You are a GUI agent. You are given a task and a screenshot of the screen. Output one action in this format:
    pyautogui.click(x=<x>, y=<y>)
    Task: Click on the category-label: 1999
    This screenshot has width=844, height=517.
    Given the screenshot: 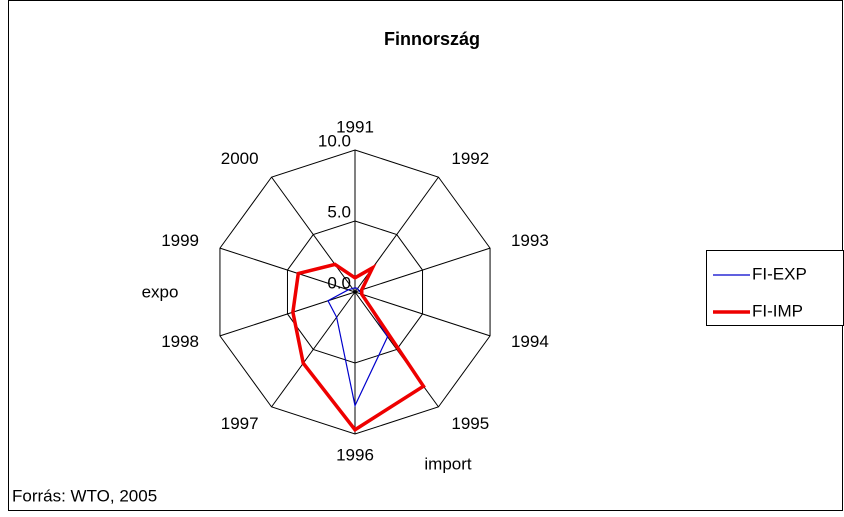 What is the action you would take?
    pyautogui.click(x=180, y=240)
    